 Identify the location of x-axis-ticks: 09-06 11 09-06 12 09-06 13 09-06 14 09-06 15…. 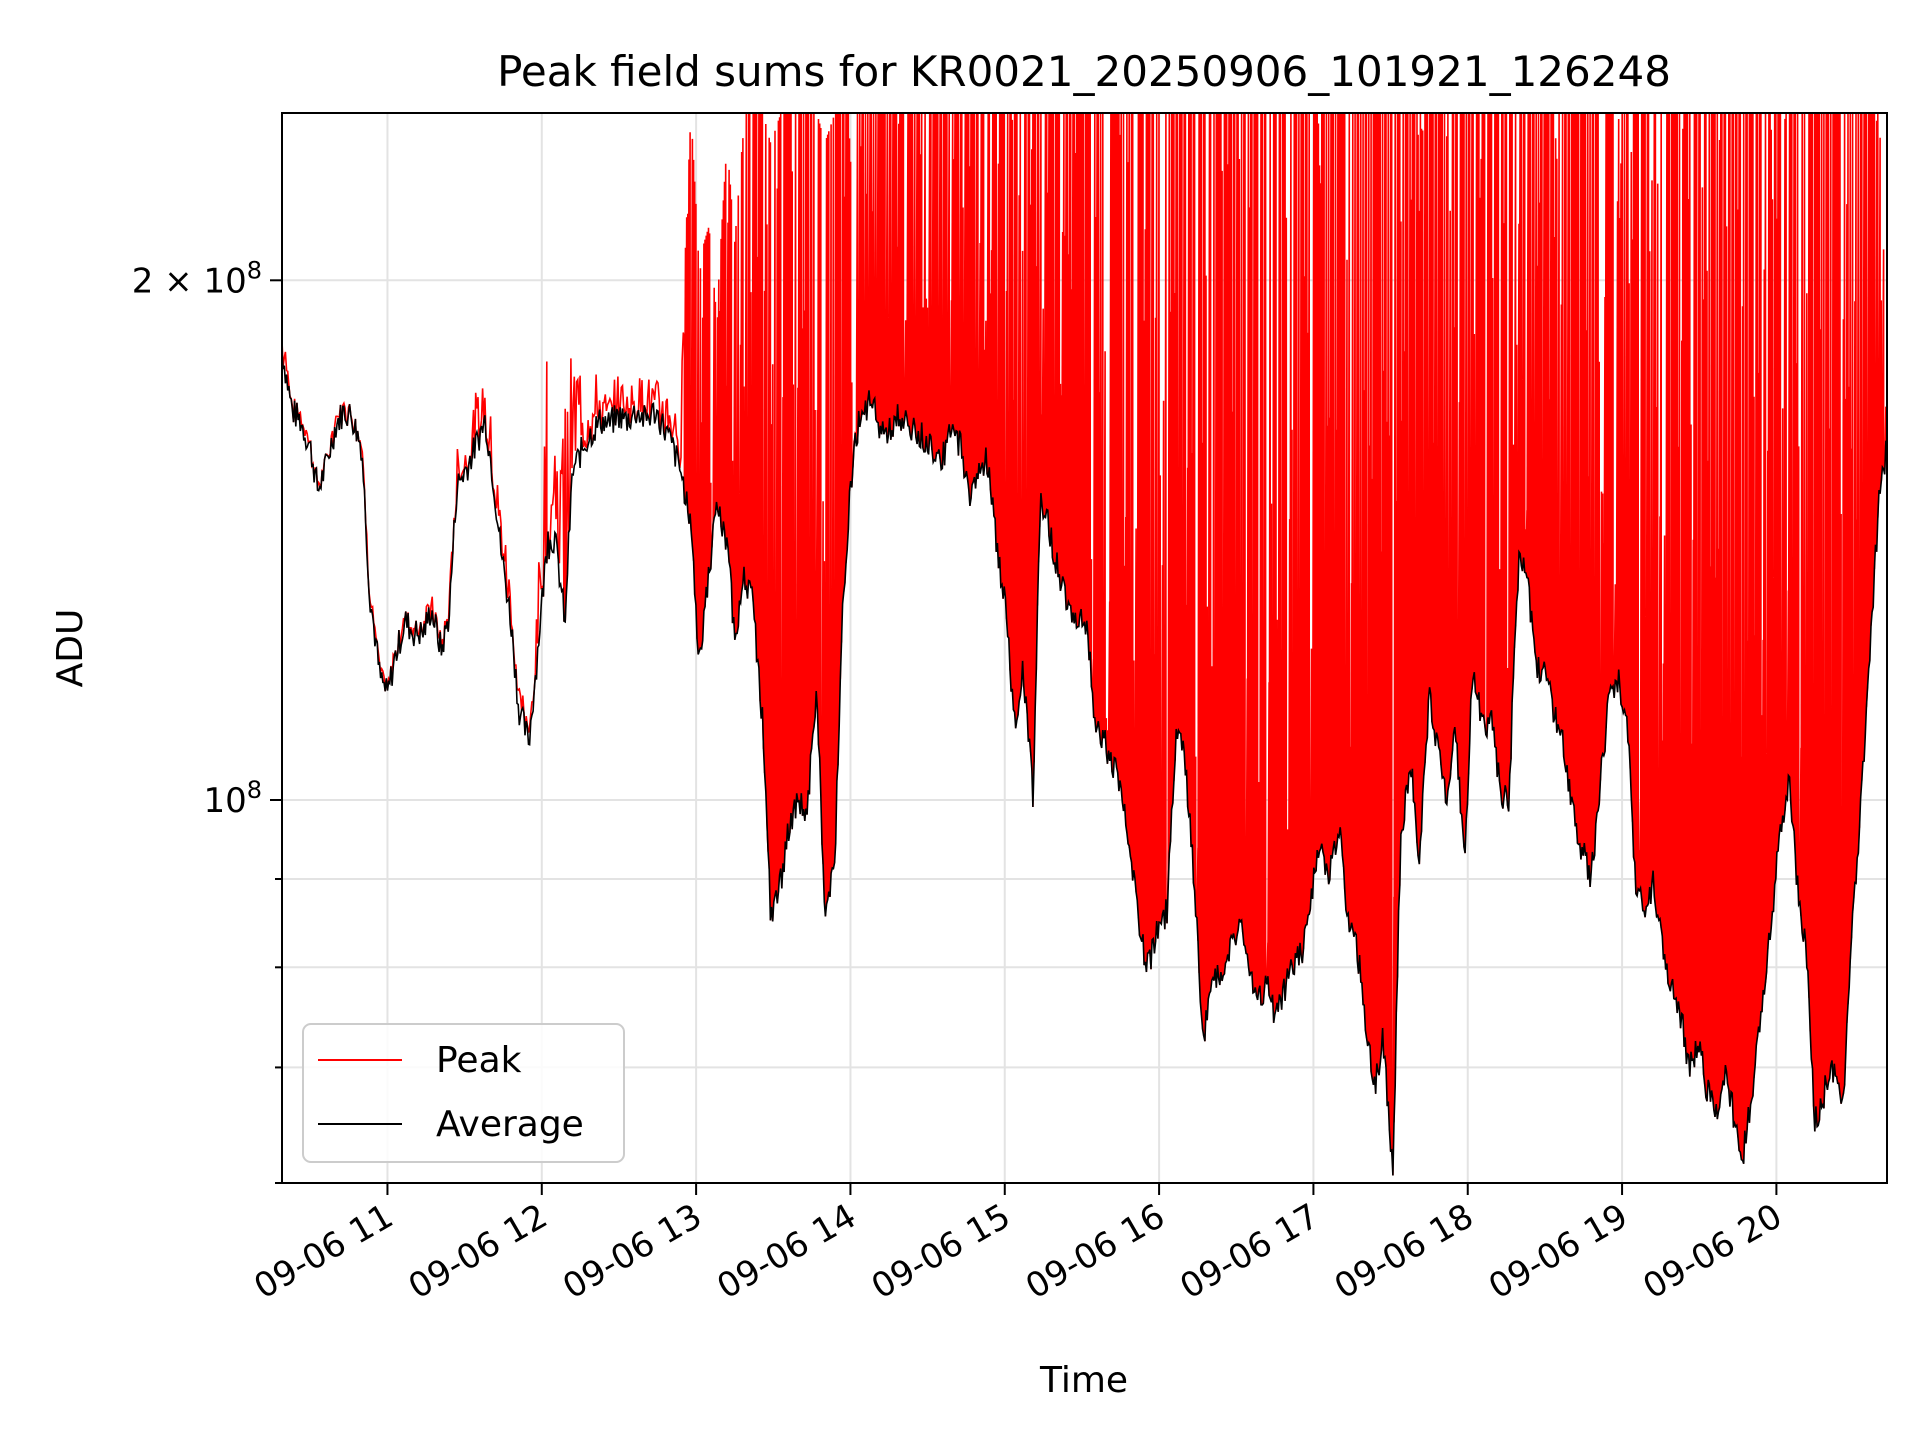
(1018, 1245).